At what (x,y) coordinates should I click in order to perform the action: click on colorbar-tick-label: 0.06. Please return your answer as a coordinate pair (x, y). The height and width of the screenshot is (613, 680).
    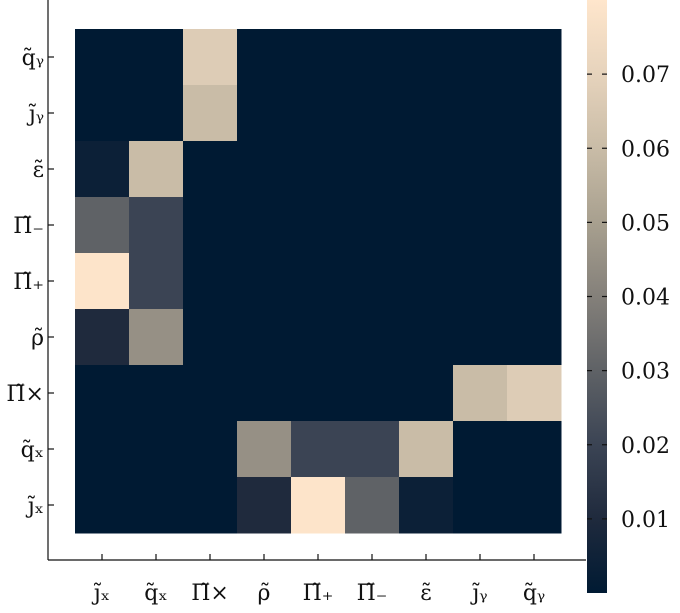
    Looking at the image, I should click on (645, 149).